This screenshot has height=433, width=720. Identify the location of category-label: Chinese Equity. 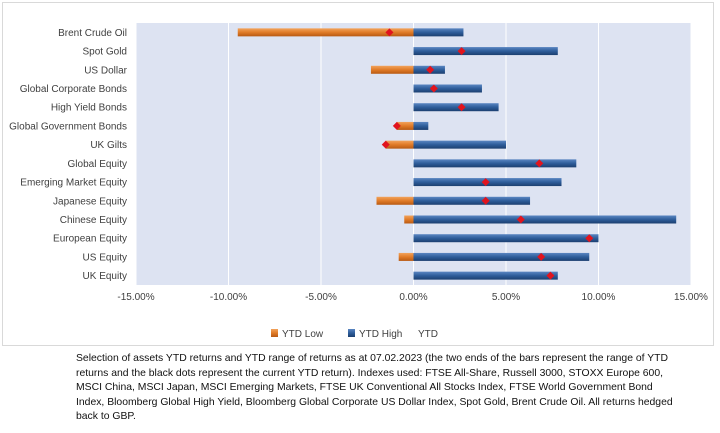
(93, 220).